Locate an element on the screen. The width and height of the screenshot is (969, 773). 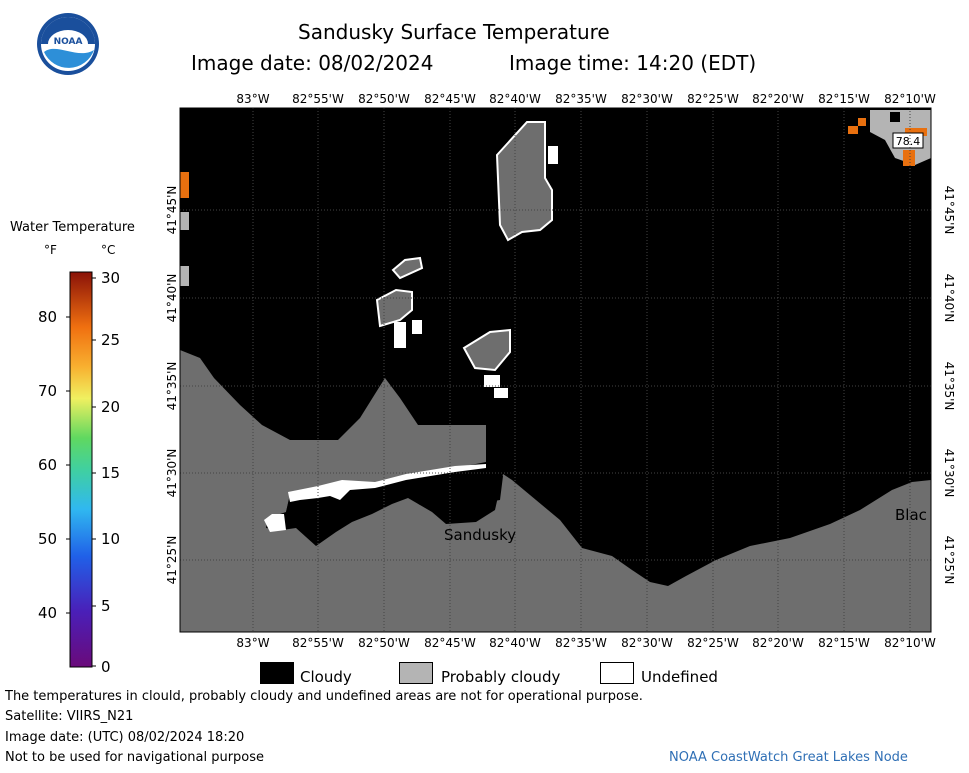
temp-reading: 78.4 is located at coordinates (908, 141).